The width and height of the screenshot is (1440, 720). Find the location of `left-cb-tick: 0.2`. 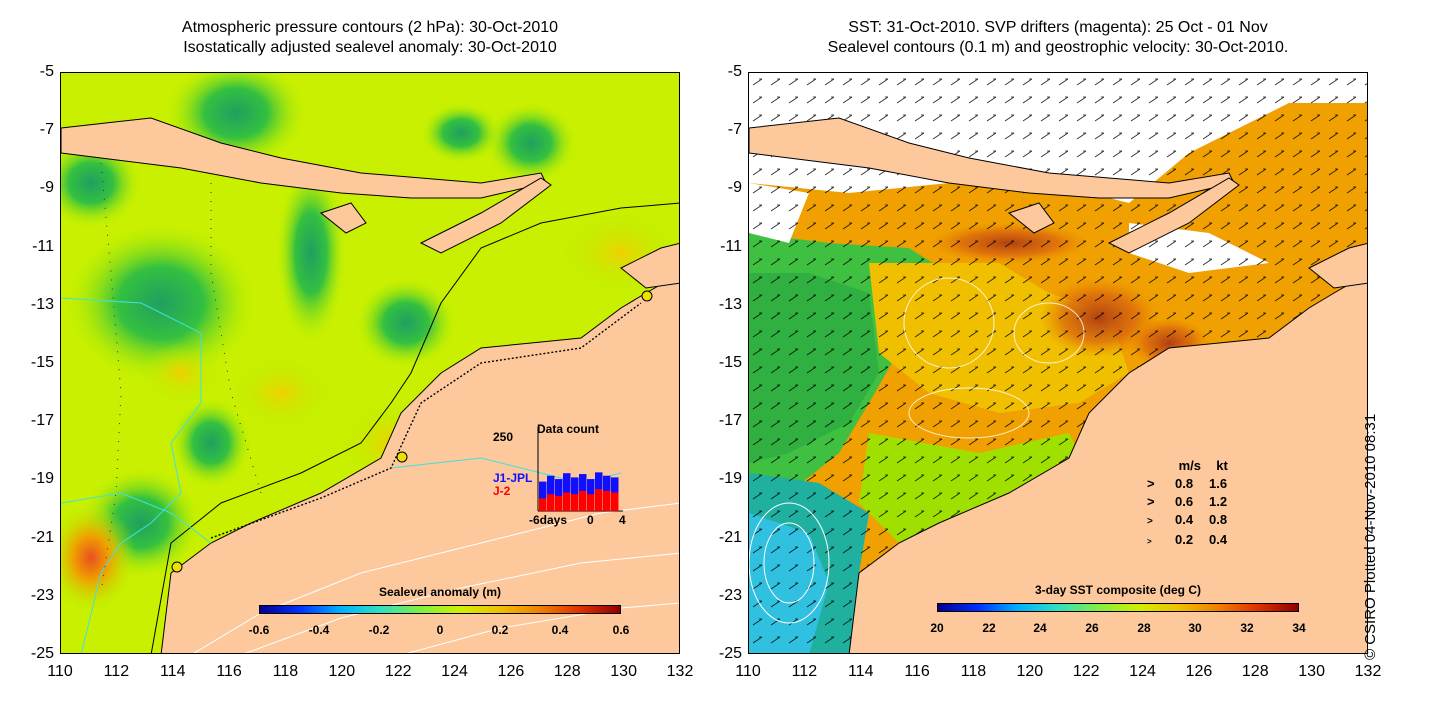

left-cb-tick: 0.2 is located at coordinates (500, 630).